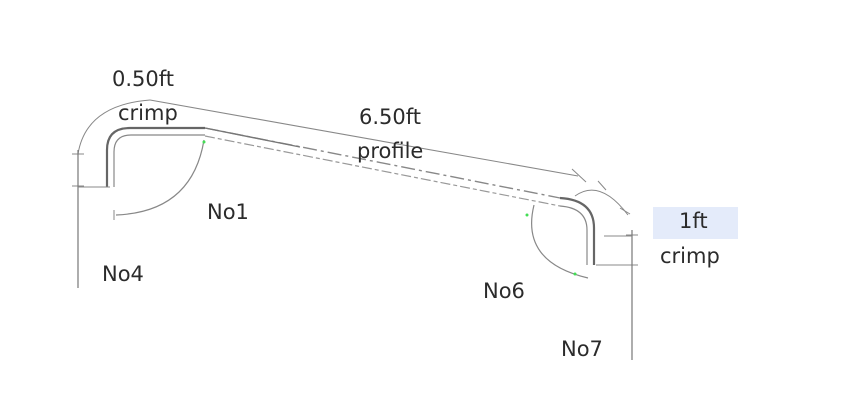  I want to click on profile-word-label: profile, so click(390, 151).